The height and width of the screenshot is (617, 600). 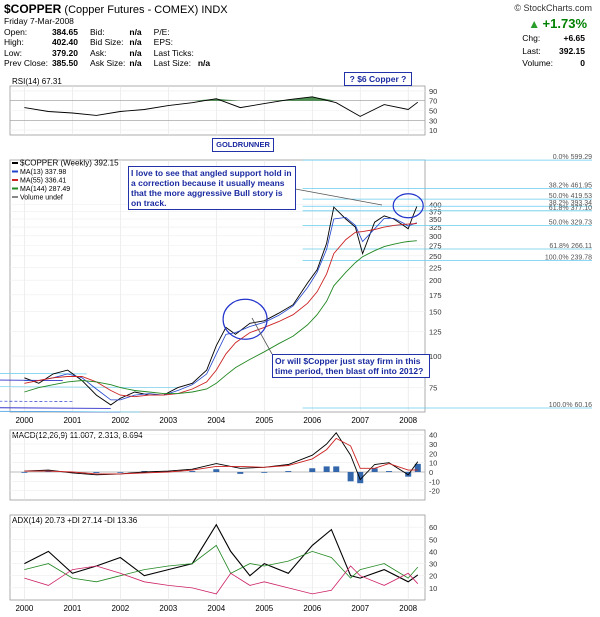 What do you see at coordinates (553, 8) in the screenshot?
I see `copyright: © StockCharts.com` at bounding box center [553, 8].